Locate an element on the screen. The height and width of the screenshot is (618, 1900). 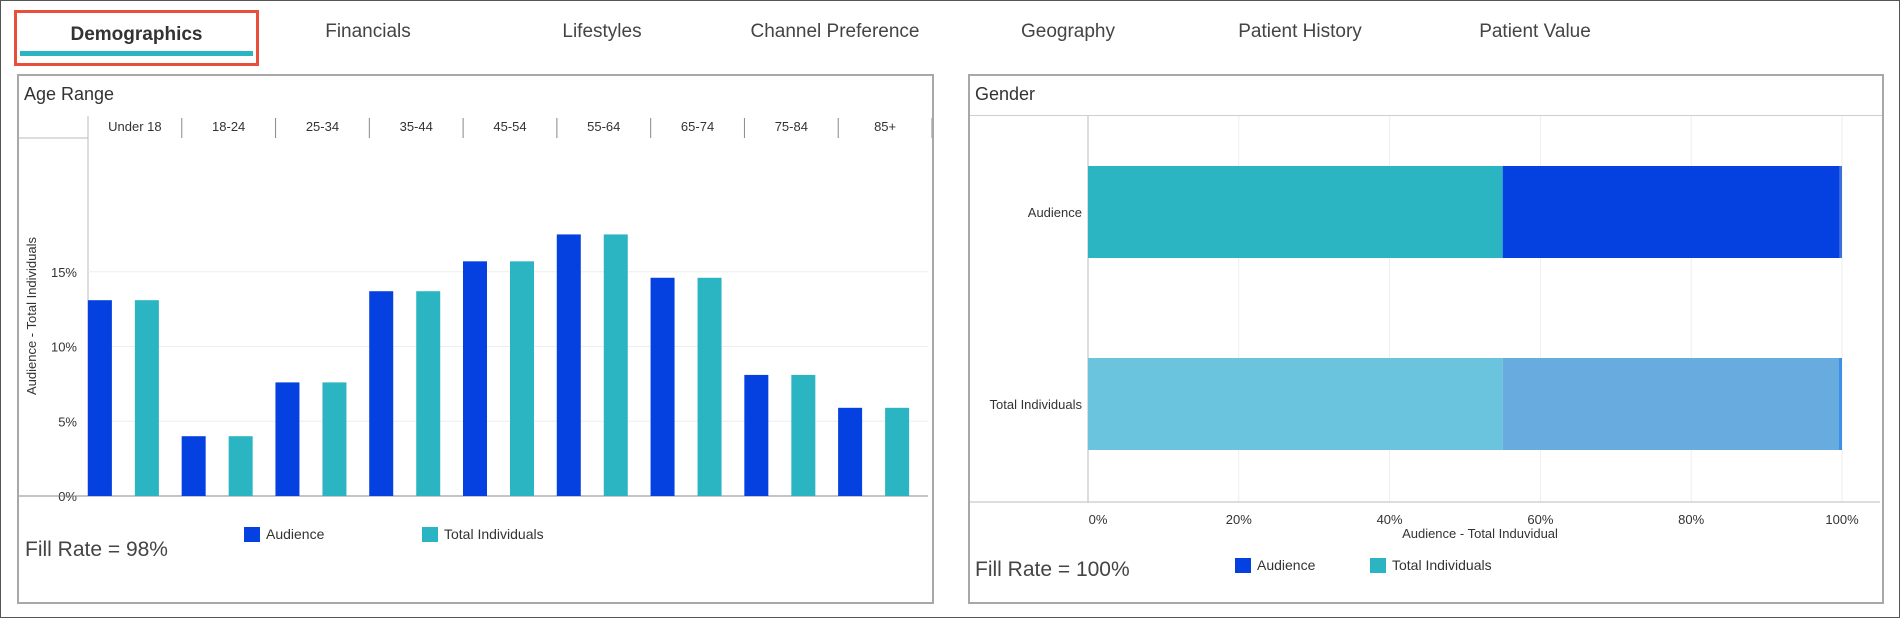
category-label: 25-34 is located at coordinates (322, 126).